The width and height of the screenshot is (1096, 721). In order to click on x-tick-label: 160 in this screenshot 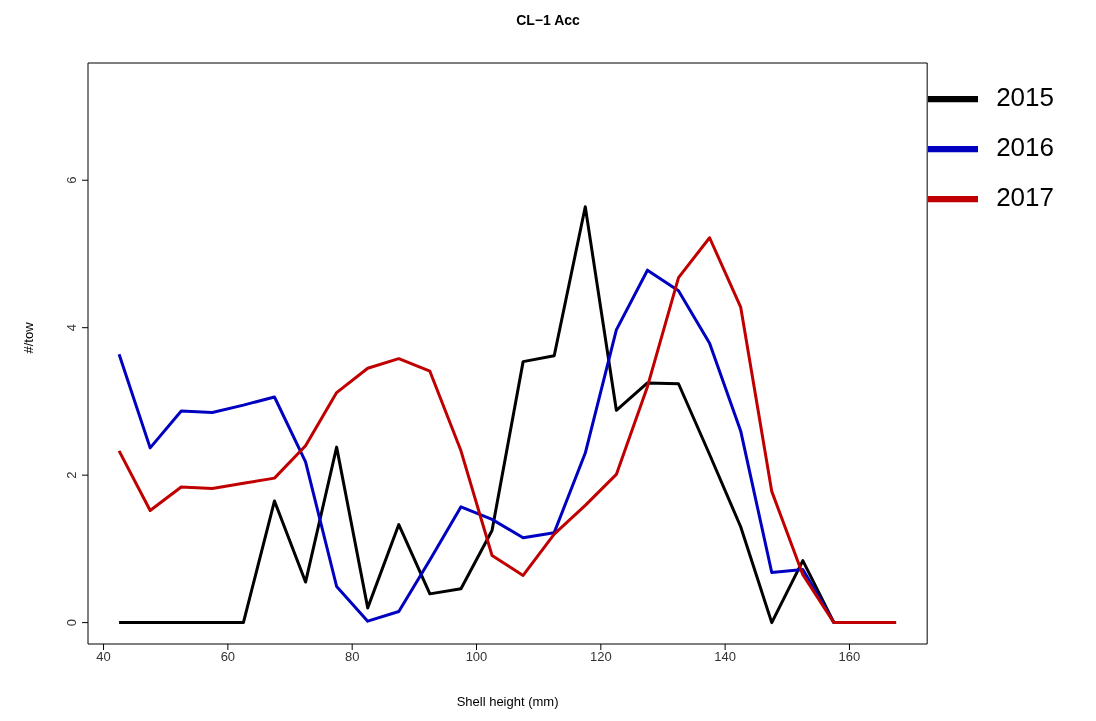, I will do `click(849, 657)`.